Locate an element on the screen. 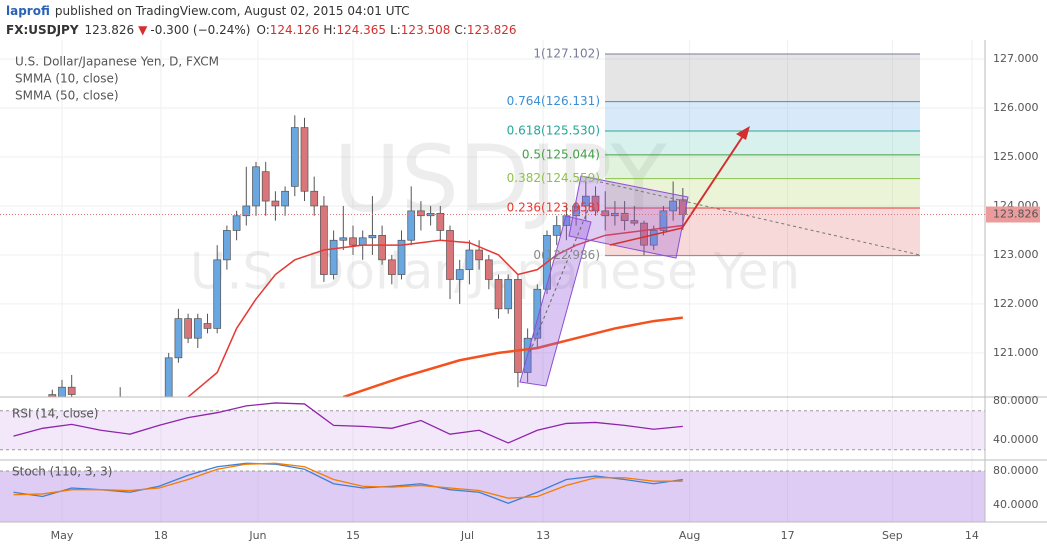 The width and height of the screenshot is (1047, 555). ohlc-label: L: is located at coordinates (395, 30).